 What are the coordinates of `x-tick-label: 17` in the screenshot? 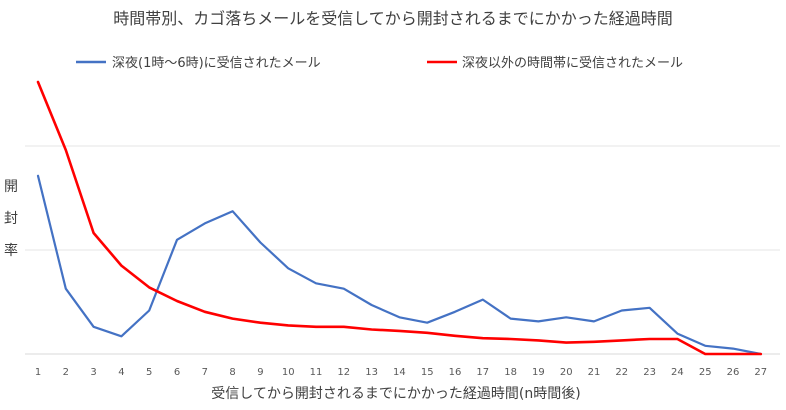 It's located at (482, 372).